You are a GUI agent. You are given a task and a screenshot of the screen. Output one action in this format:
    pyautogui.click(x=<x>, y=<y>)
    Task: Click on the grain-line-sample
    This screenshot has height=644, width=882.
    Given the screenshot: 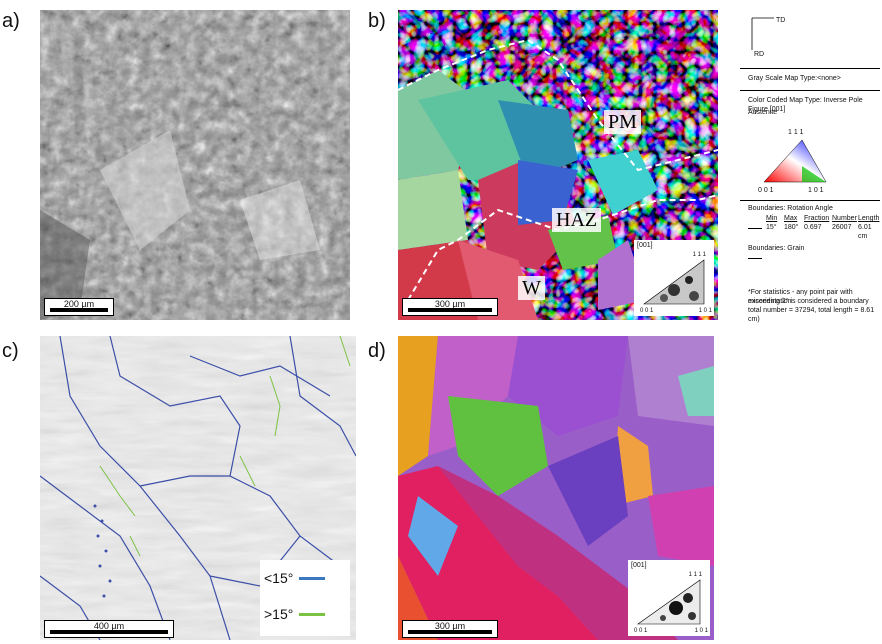 What is the action you would take?
    pyautogui.click(x=755, y=258)
    